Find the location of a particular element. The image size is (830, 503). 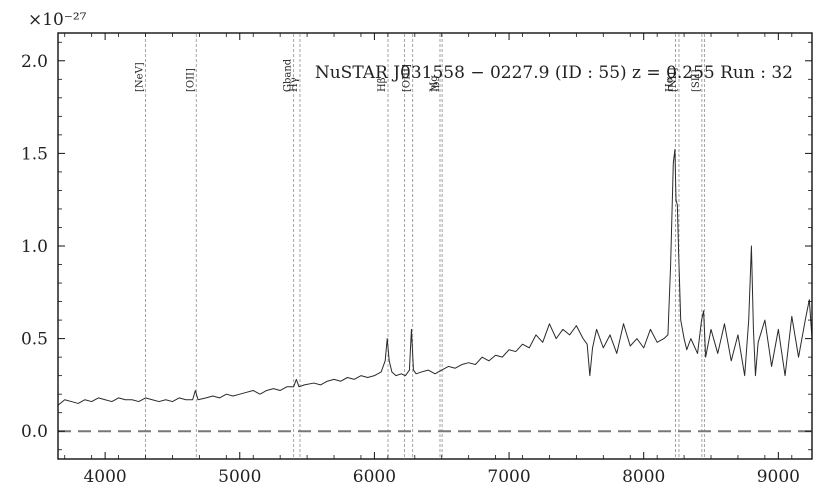

emission-line-label: [SII] is located at coordinates (696, 80).